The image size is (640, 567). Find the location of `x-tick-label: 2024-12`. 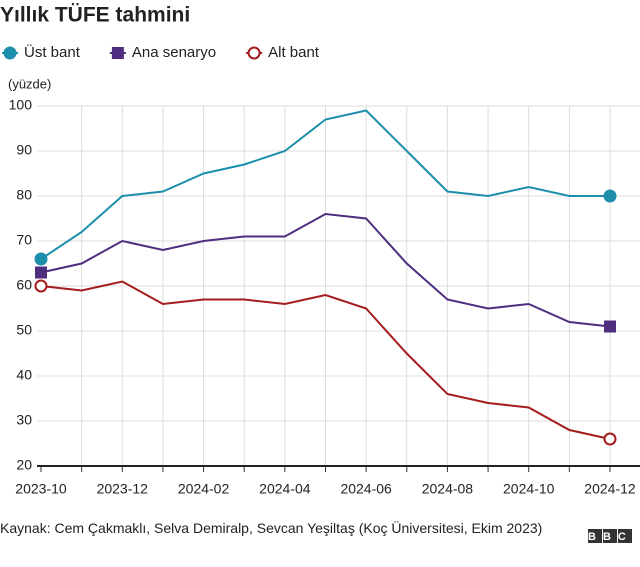

x-tick-label: 2024-12 is located at coordinates (610, 489).